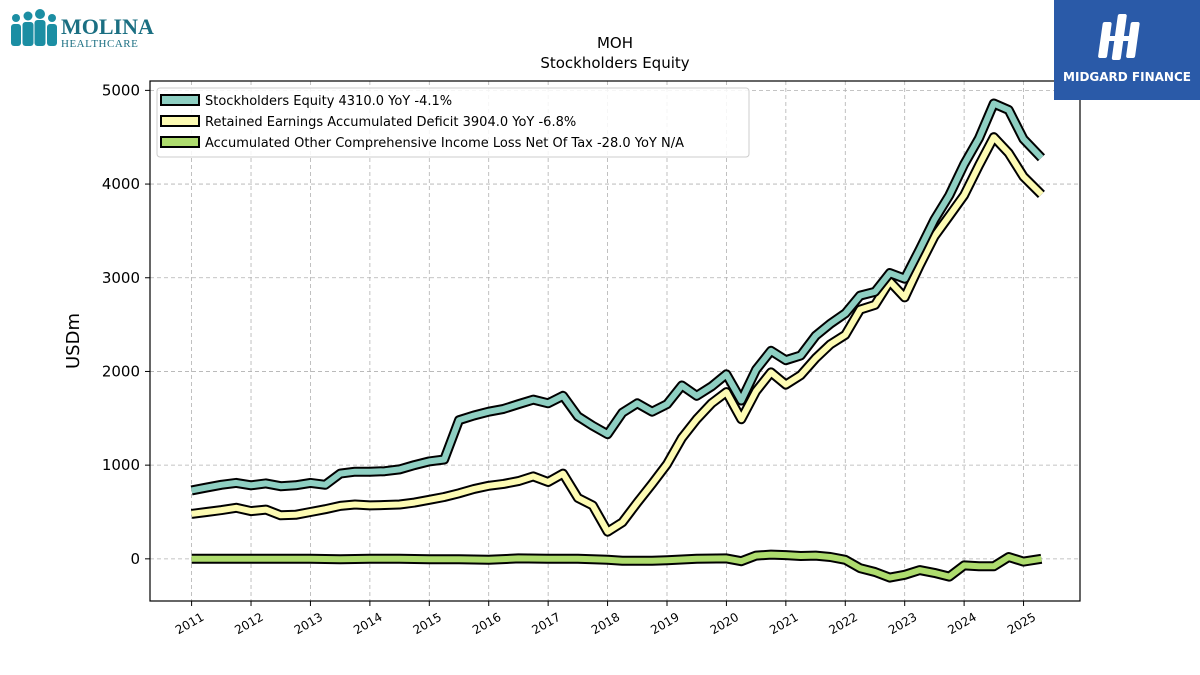 The height and width of the screenshot is (675, 1200). I want to click on x-tick-label: 2011, so click(189, 623).